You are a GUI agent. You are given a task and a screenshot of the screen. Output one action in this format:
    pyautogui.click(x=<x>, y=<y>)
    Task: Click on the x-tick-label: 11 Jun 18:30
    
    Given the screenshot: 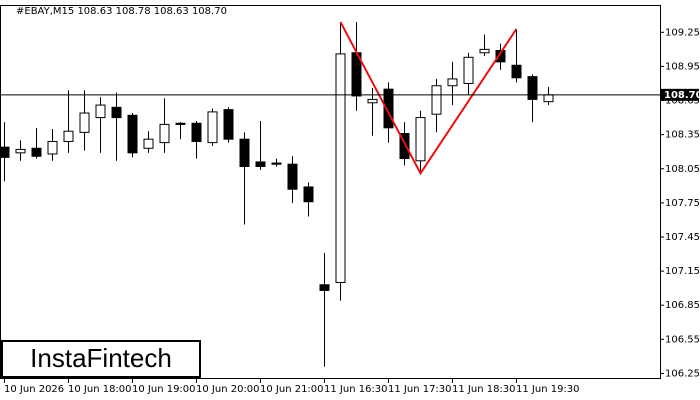 What is the action you would take?
    pyautogui.click(x=484, y=389)
    